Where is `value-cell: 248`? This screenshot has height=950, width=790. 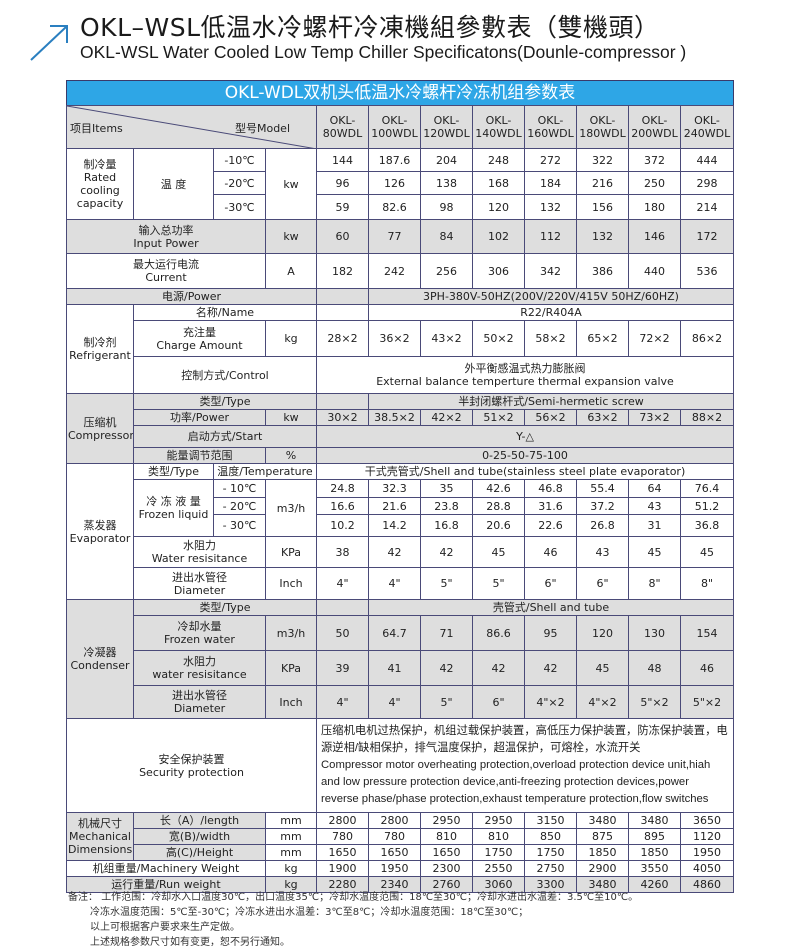
value-cell: 248 is located at coordinates (498, 160).